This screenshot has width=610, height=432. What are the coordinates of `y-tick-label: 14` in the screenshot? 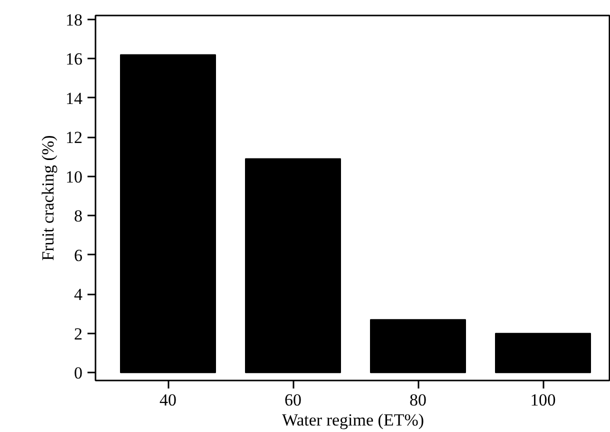 It's located at (74, 98).